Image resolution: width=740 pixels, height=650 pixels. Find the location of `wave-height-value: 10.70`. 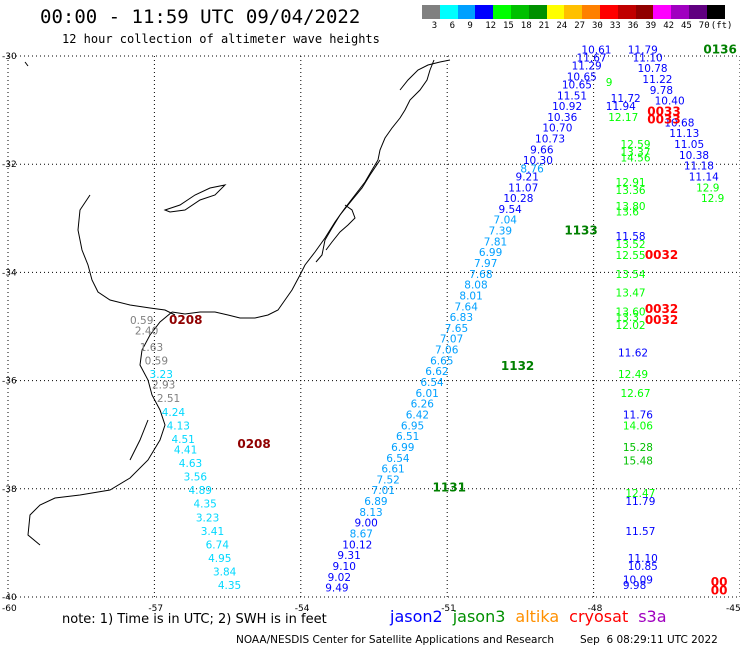

wave-height-value: 10.70 is located at coordinates (557, 129).